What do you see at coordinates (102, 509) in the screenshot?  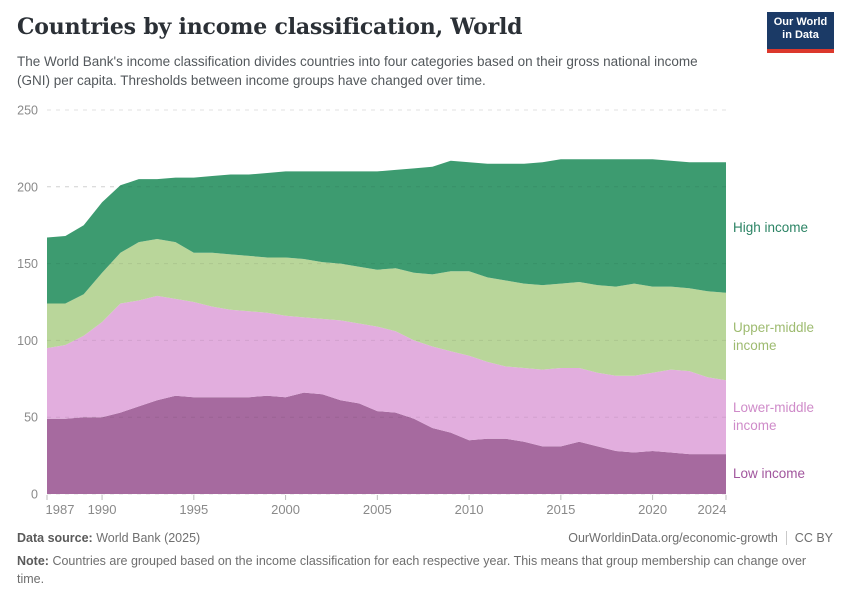 I see `x-axis-label-1990: 1990` at bounding box center [102, 509].